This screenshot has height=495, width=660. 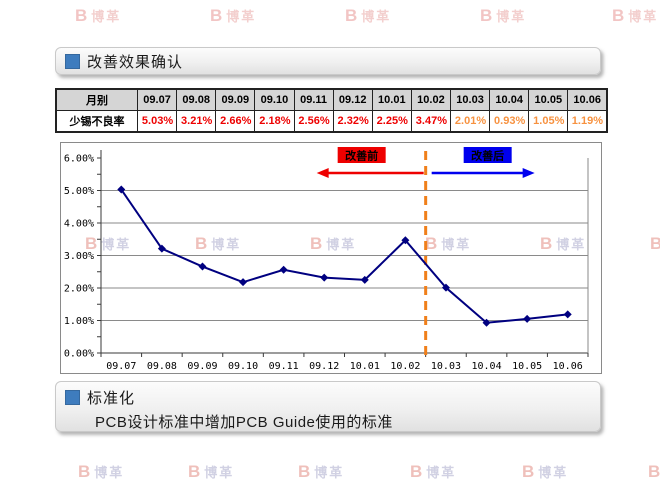 What do you see at coordinates (235, 99) in the screenshot?
I see `month-header-cell: 09.09` at bounding box center [235, 99].